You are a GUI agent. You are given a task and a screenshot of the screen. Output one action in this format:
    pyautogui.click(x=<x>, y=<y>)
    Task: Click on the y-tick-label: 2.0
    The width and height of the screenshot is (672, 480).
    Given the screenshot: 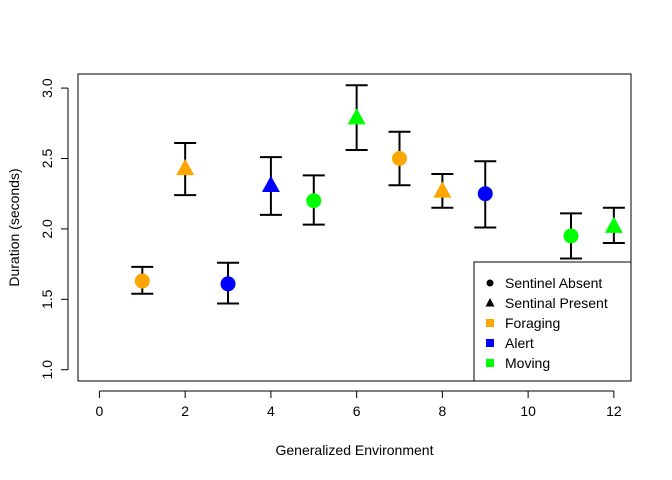 What is the action you would take?
    pyautogui.click(x=47, y=229)
    